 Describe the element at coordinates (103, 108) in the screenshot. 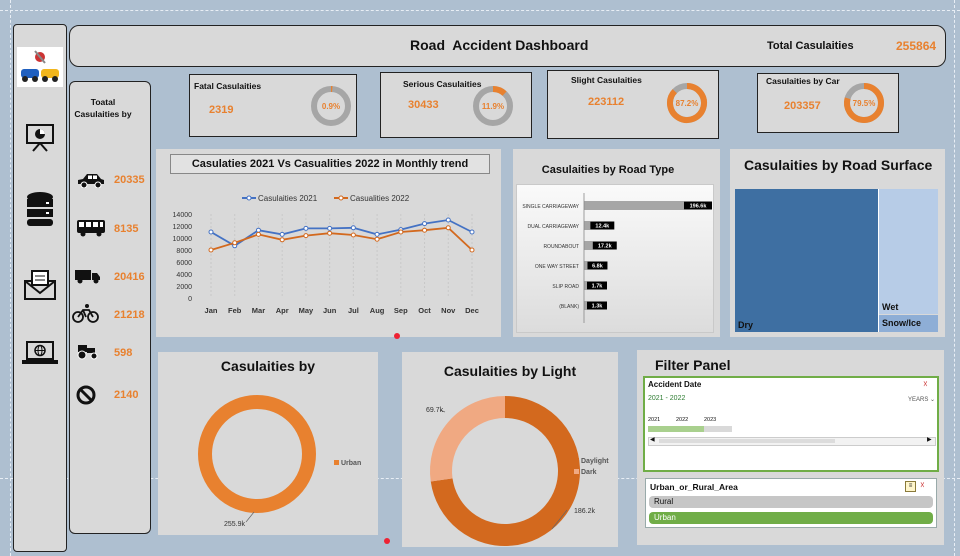

I see `vehicle-panel-title: Toatal Casulaities by` at that location.